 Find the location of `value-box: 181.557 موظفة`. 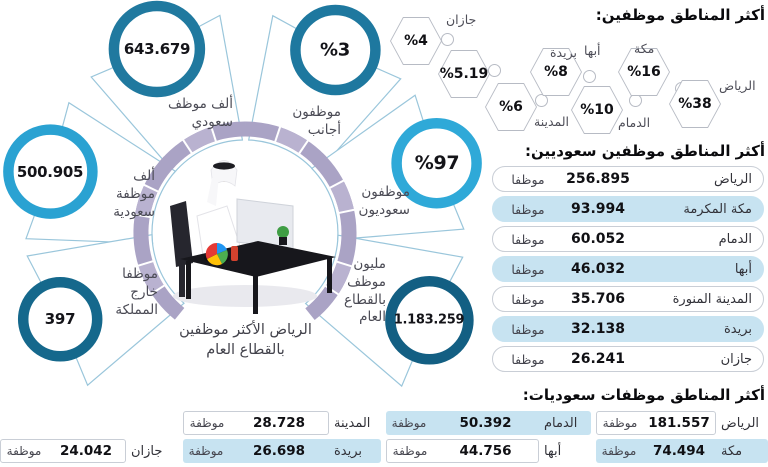

value-box: 181.557 موظفة is located at coordinates (656, 423).